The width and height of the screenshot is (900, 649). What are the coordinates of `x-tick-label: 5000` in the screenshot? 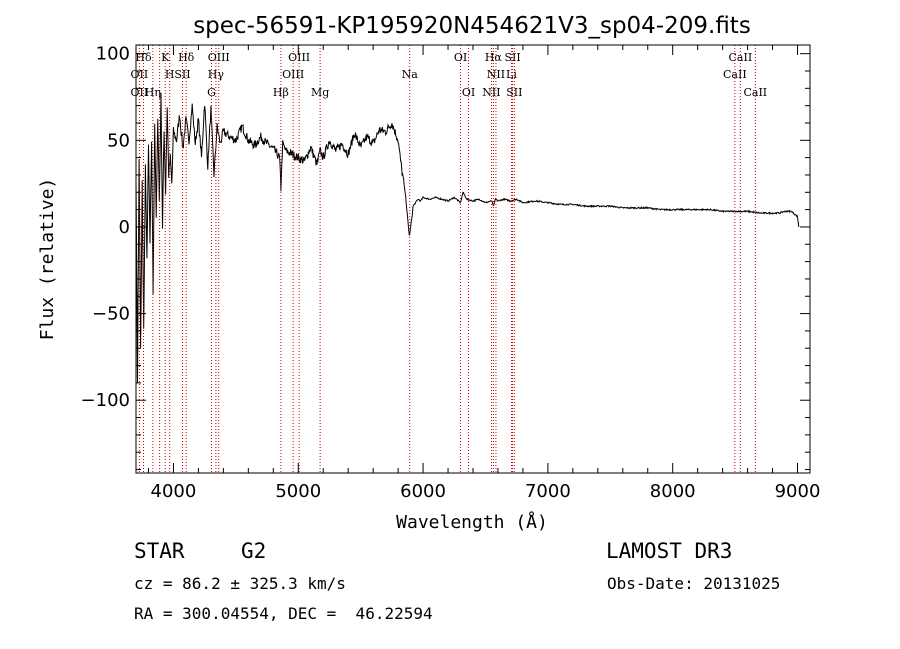 It's located at (298, 491).